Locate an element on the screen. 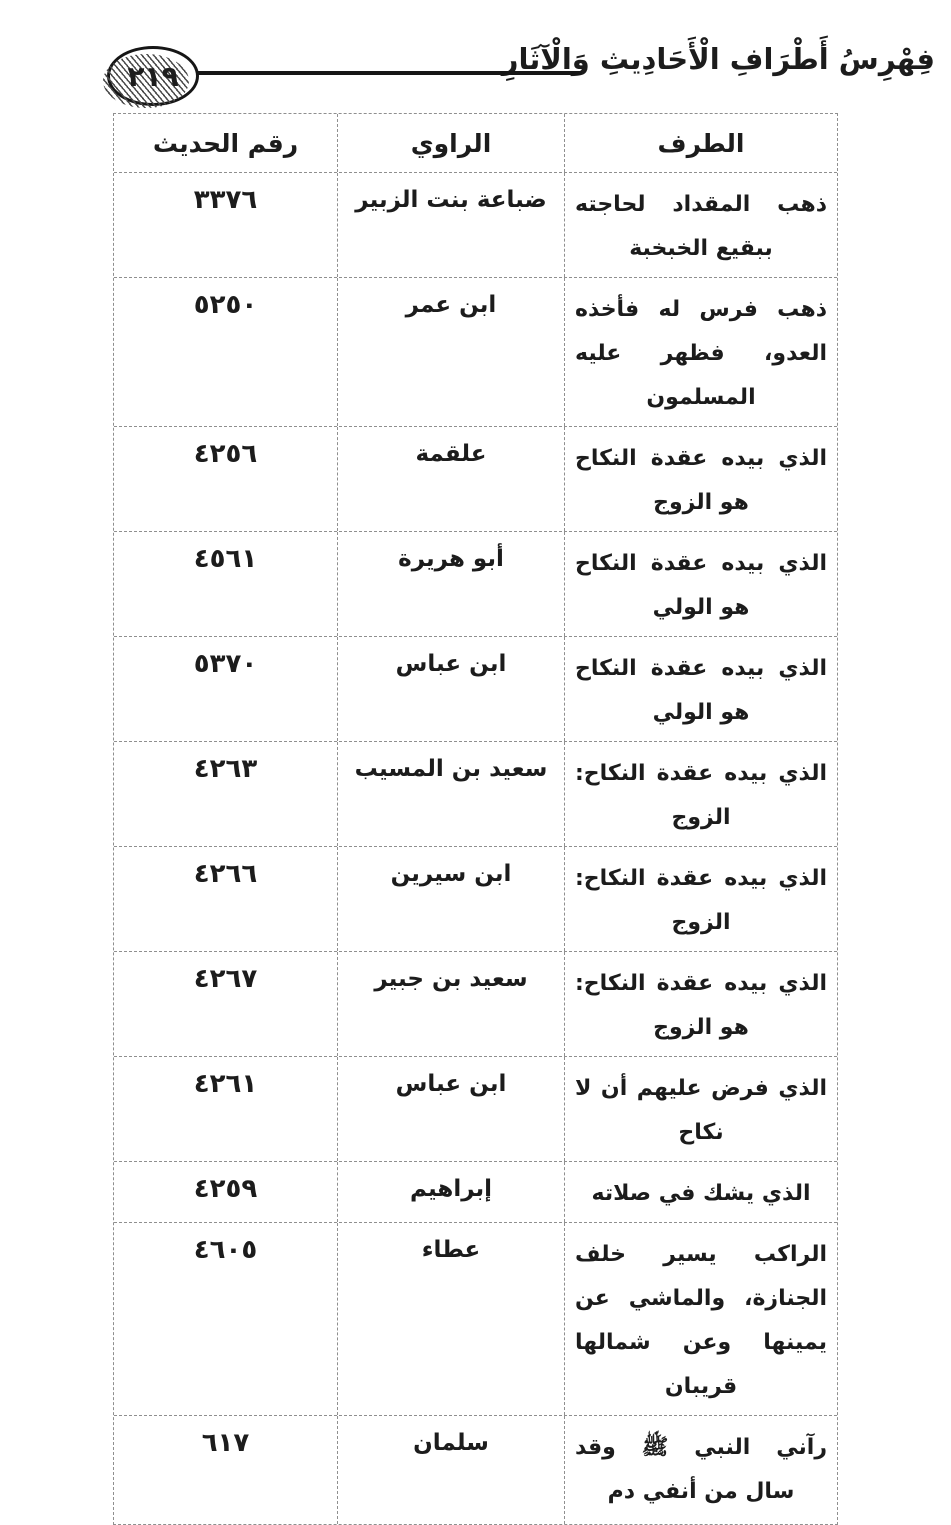  cell-rawi: ضباعة بنت الزبير is located at coordinates (451, 225).